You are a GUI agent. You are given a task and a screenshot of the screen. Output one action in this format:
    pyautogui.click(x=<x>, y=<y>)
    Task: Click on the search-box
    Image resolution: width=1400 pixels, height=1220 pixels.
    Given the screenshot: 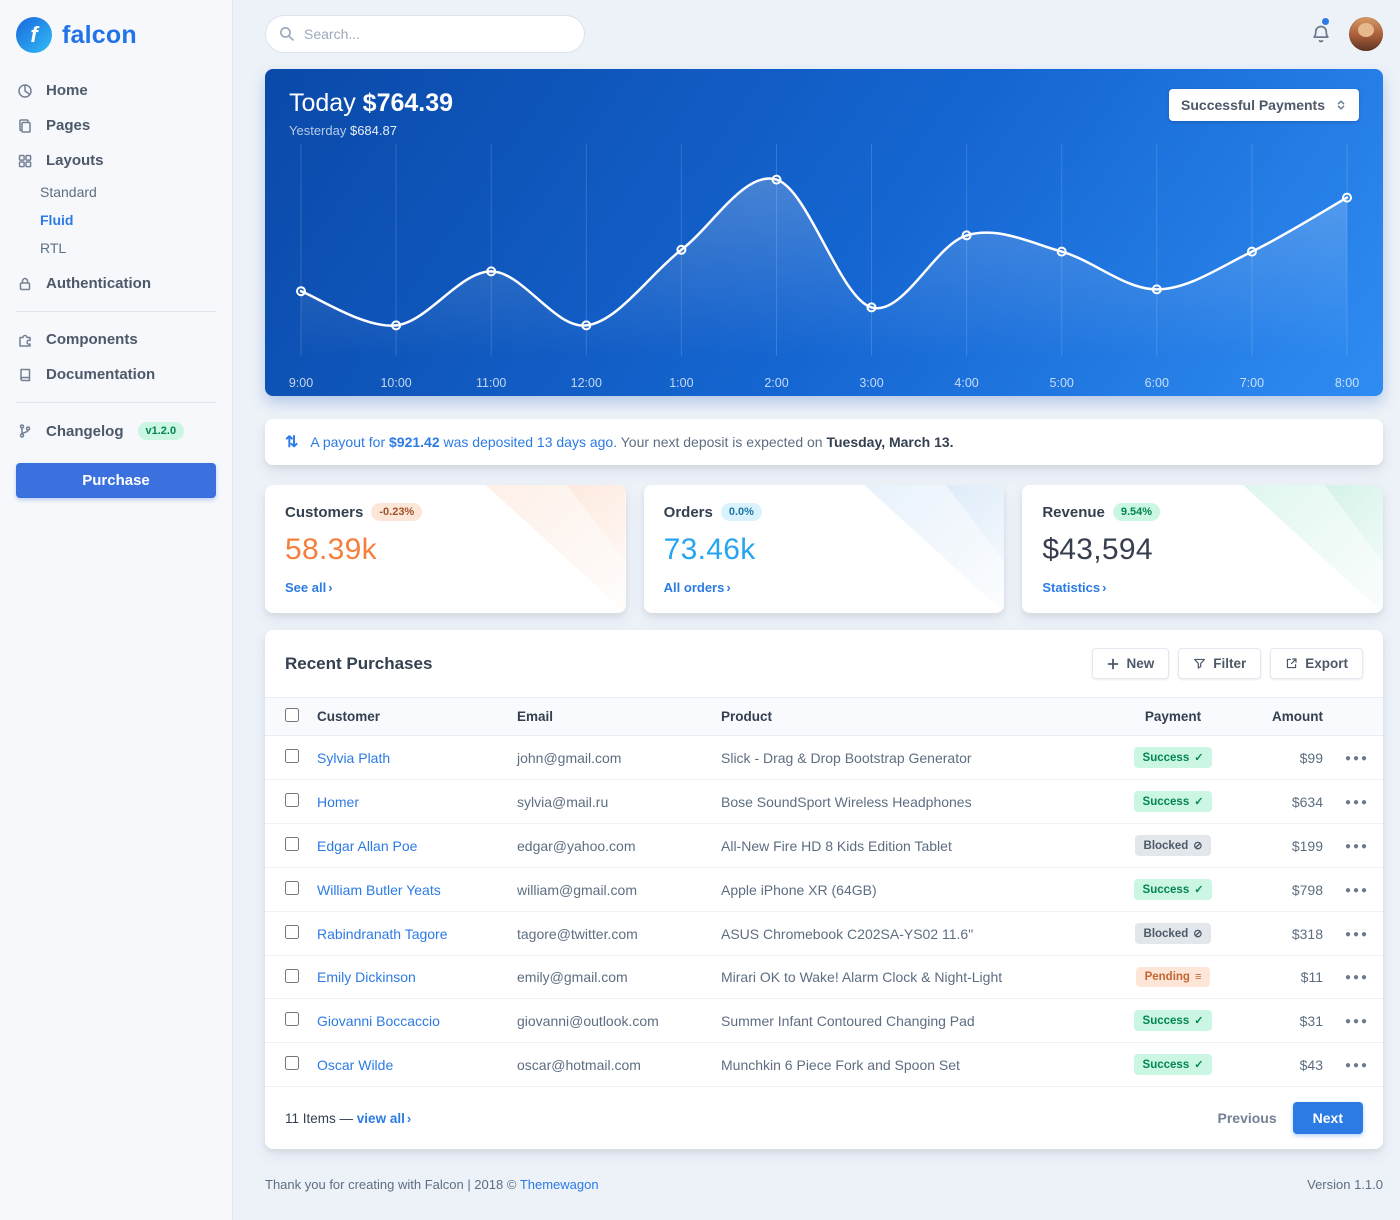 What is the action you would take?
    pyautogui.click(x=425, y=34)
    